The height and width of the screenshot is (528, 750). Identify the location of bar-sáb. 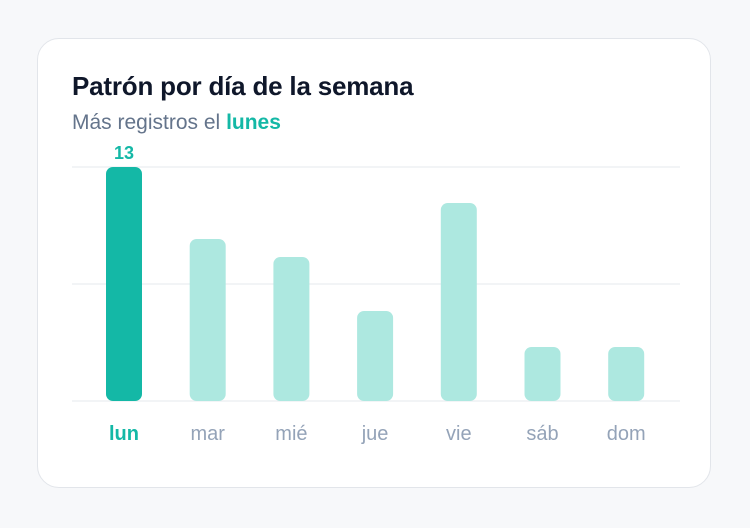
(542, 374).